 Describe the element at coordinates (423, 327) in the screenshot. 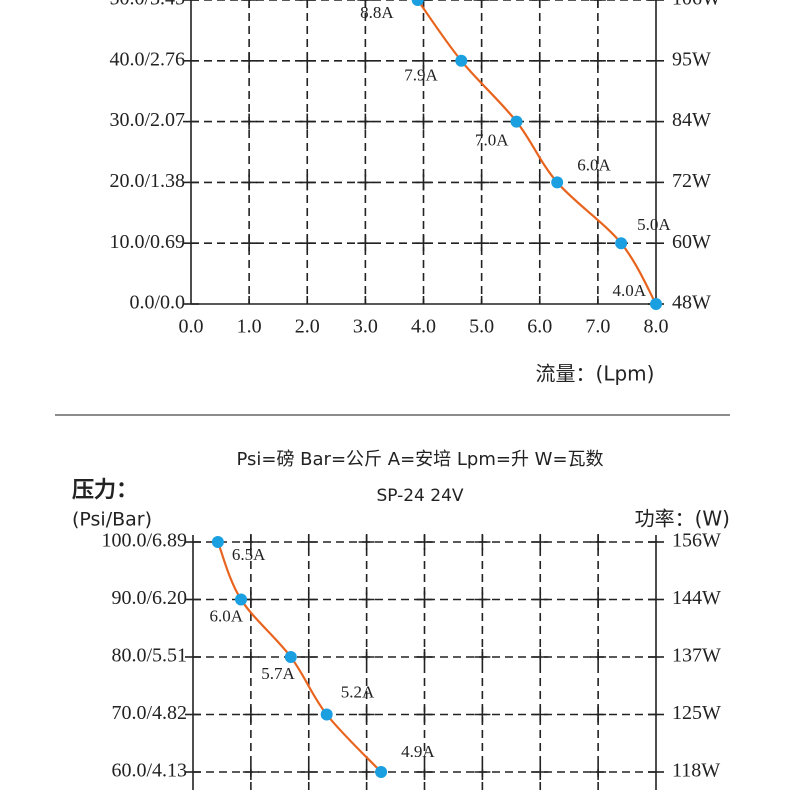

I see `x-tick-label: 4.0` at that location.